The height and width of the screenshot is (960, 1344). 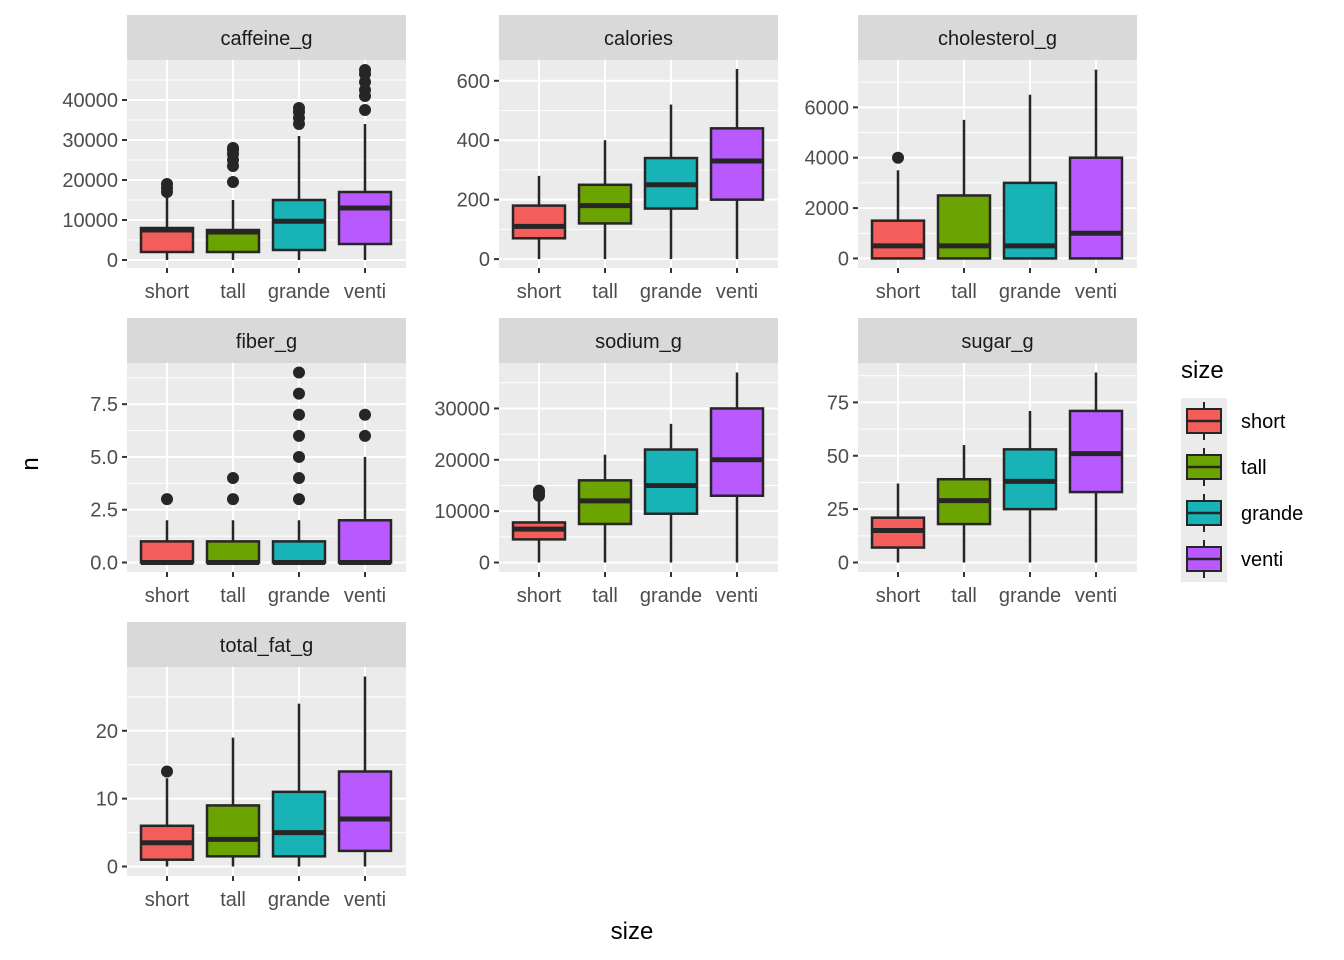 I want to click on x-axis-title: size, so click(x=632, y=931).